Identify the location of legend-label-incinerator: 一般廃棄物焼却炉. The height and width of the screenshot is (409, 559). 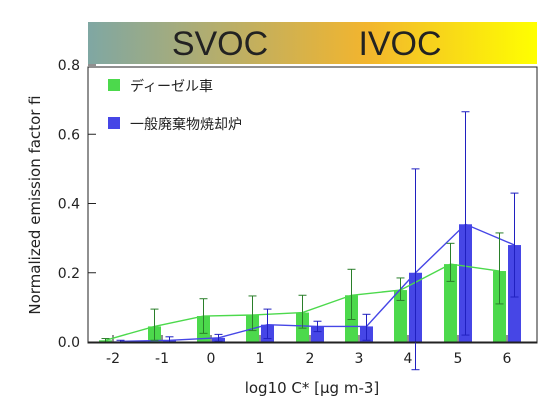
(186, 124).